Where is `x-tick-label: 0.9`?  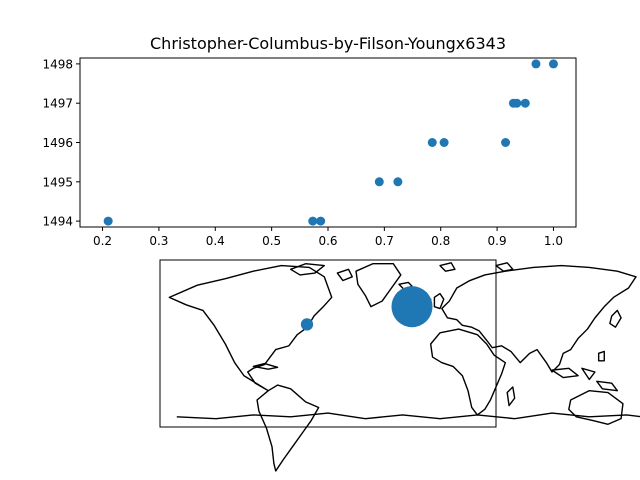 x-tick-label: 0.9 is located at coordinates (497, 241).